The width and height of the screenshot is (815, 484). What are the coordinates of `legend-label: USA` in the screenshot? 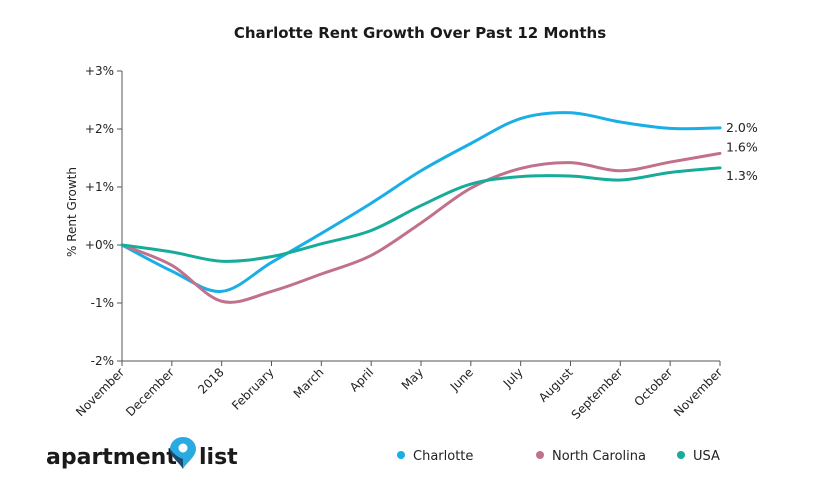 It's located at (706, 456).